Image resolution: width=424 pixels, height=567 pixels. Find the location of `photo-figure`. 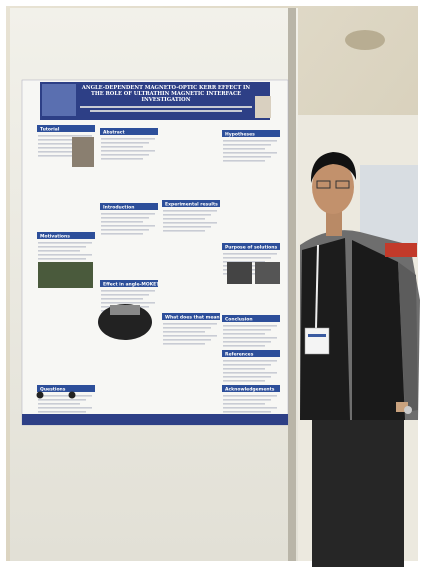

photo-figure is located at coordinates (65, 275).